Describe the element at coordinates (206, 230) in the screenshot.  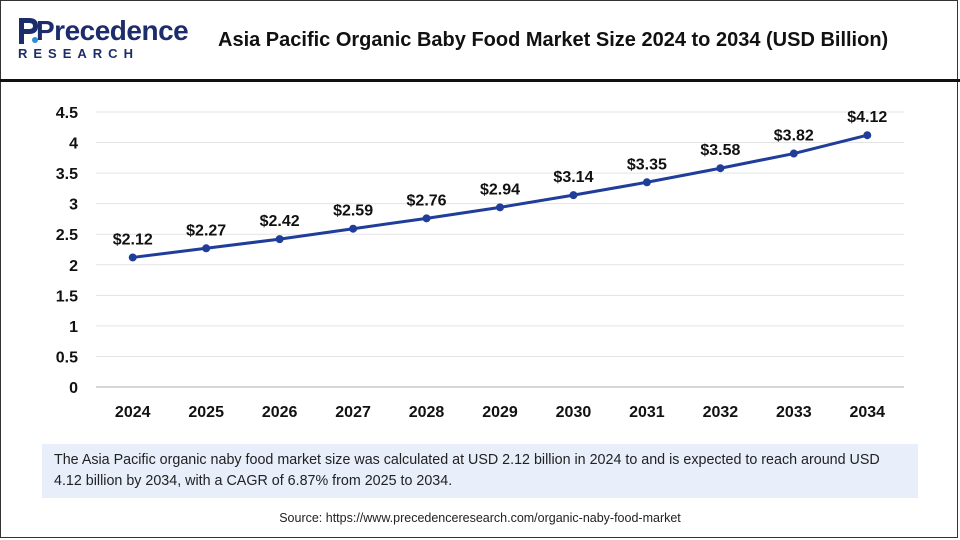
I see `data-label: $2.27` at that location.